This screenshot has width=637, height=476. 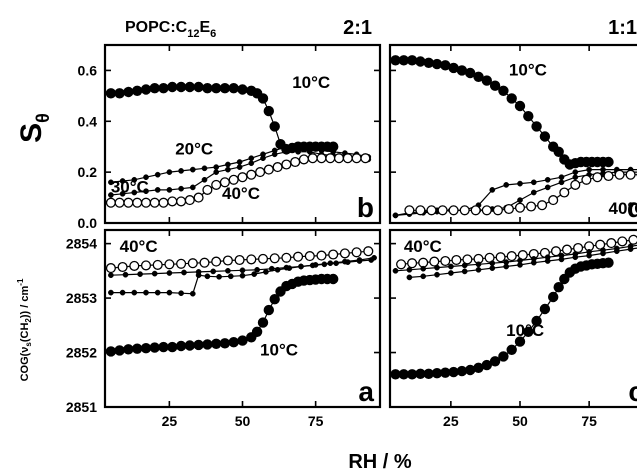 What do you see at coordinates (512, 134) in the screenshot?
I see `panel-d: 10°C 40°Cd` at bounding box center [512, 134].